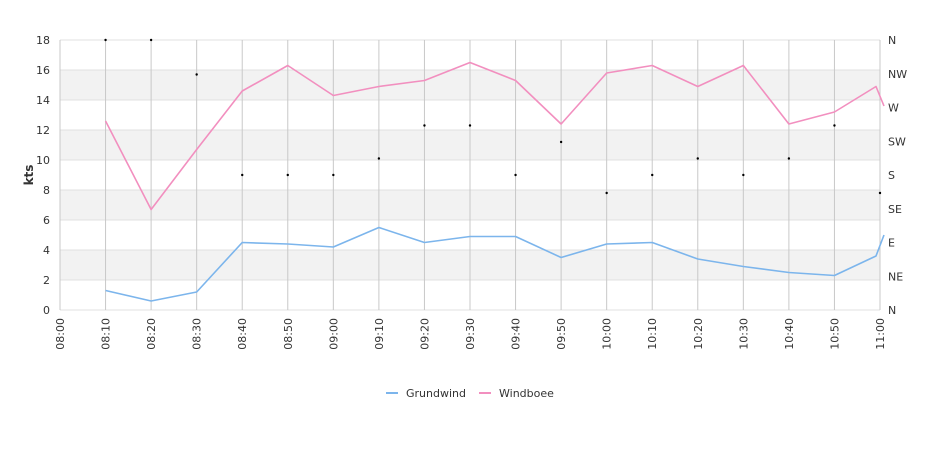  I want to click on y-tick-label: 10, so click(43, 160).